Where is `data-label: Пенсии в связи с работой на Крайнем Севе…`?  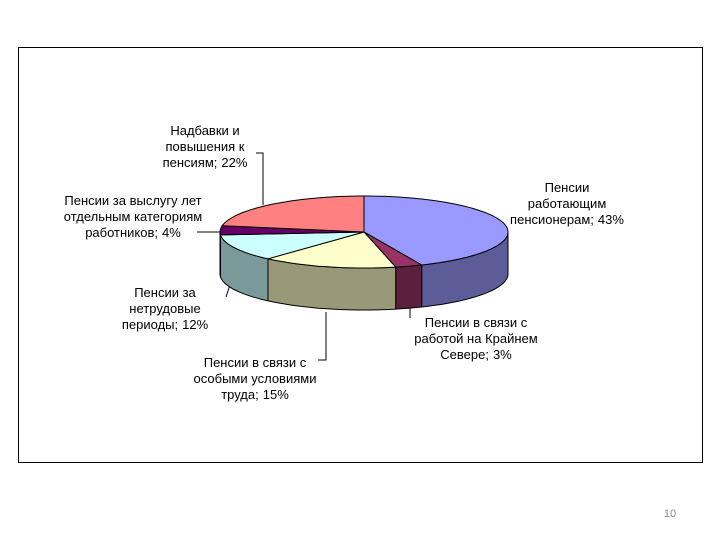 data-label: Пенсии в связи с работой на Крайнем Севе… is located at coordinates (476, 339).